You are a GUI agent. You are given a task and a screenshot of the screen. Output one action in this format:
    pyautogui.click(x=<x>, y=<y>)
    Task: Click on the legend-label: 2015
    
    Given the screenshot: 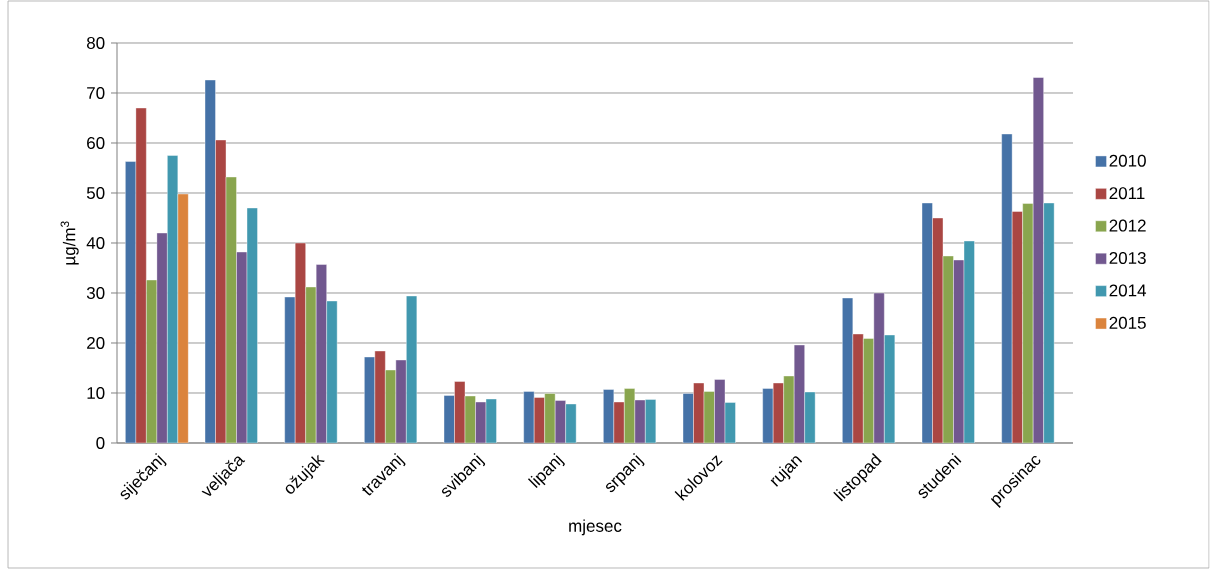 What is the action you would take?
    pyautogui.click(x=1127, y=322)
    